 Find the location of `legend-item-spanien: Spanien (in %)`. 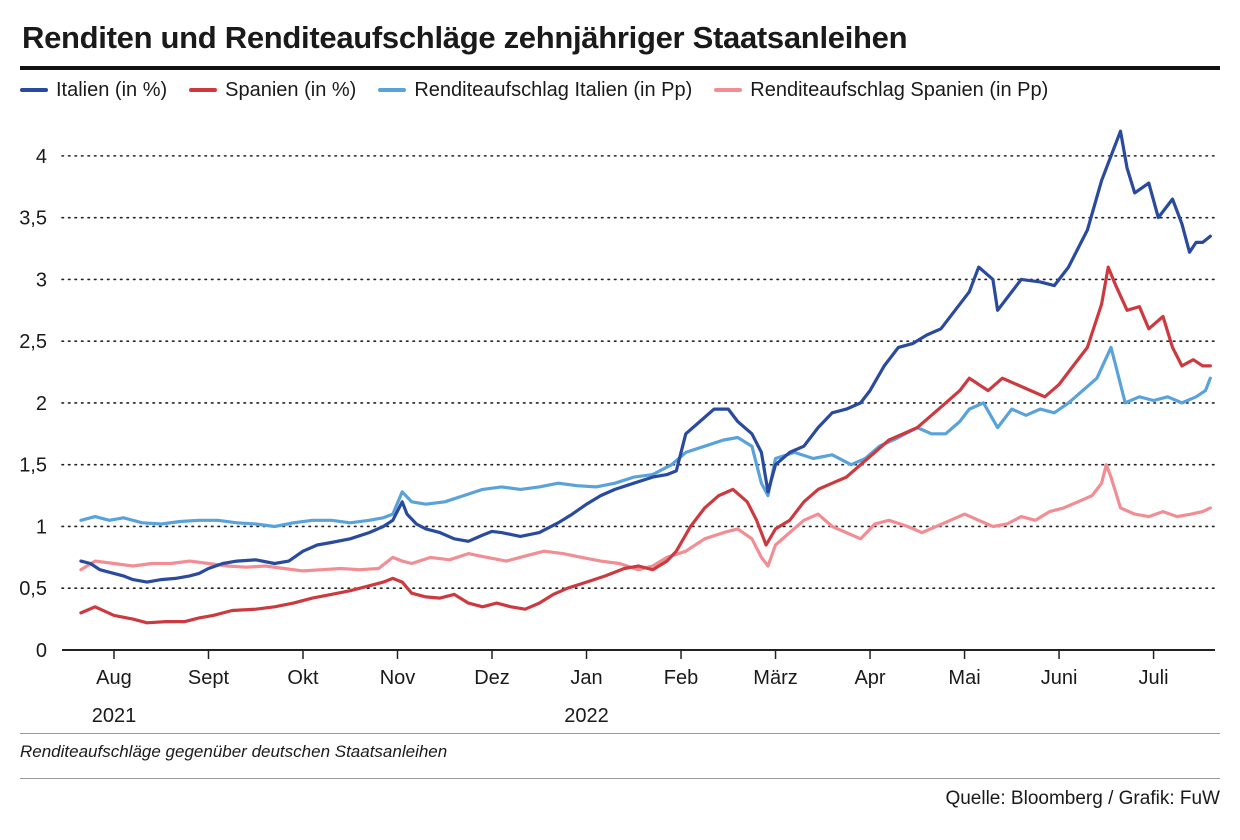

legend-item-spanien: Spanien (in %) is located at coordinates (272, 90).